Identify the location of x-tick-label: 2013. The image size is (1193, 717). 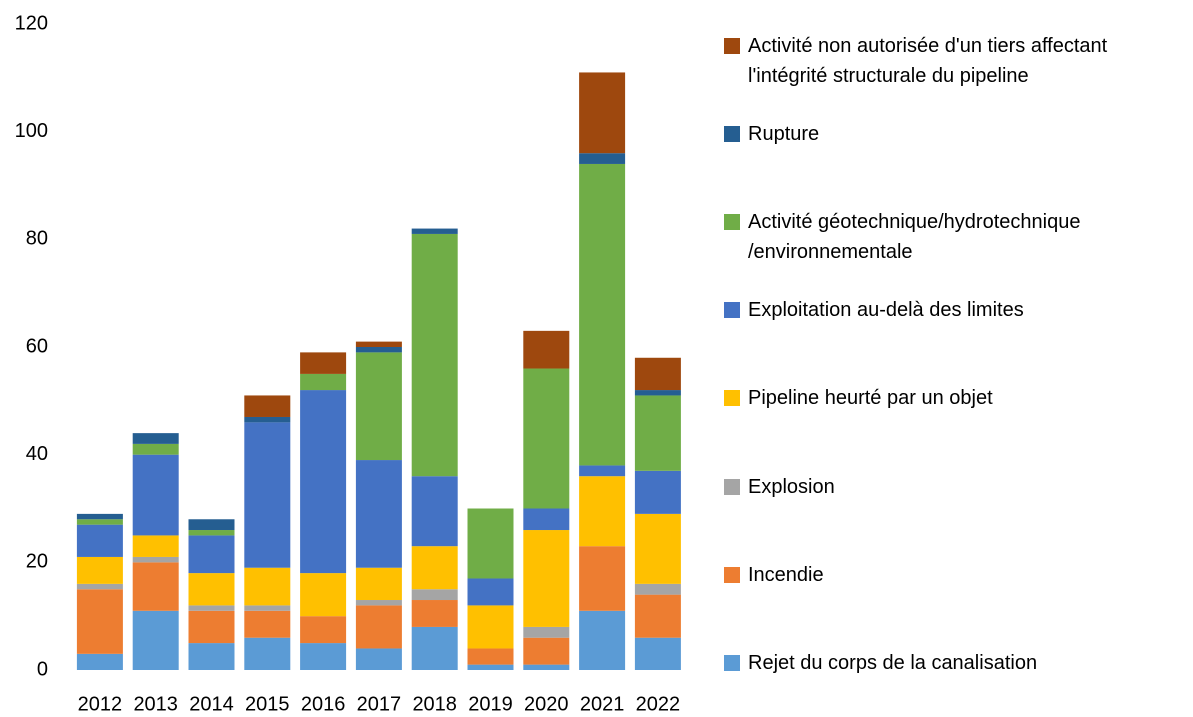
(155, 704).